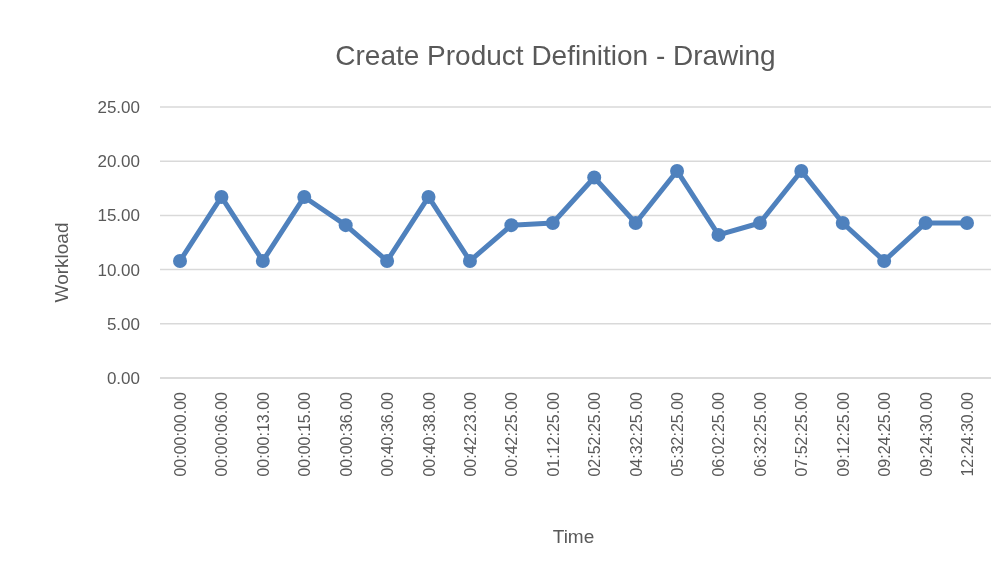 This screenshot has height=578, width=1003. What do you see at coordinates (926, 434) in the screenshot?
I see `x-tick-label: 09:24:30.00` at bounding box center [926, 434].